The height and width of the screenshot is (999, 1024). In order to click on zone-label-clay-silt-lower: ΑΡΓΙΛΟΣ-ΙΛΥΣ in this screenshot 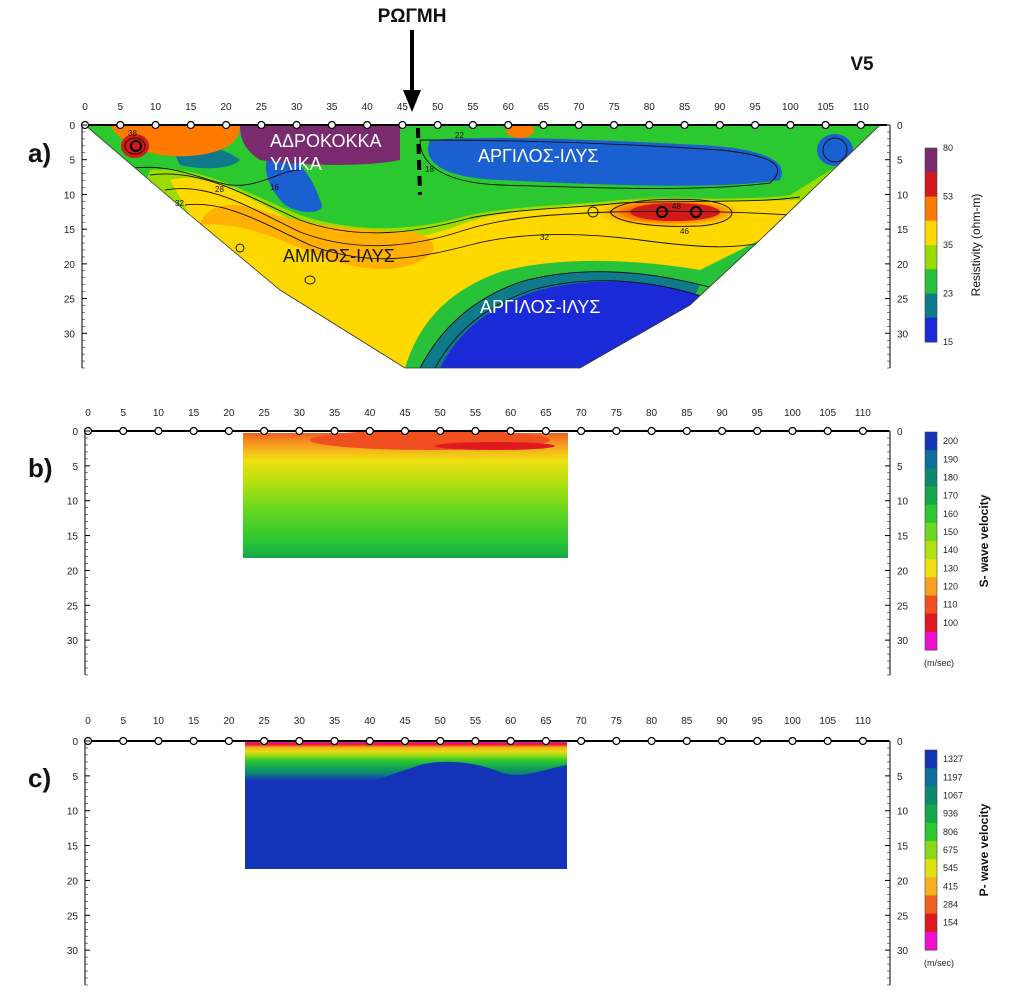, I will do `click(540, 307)`.